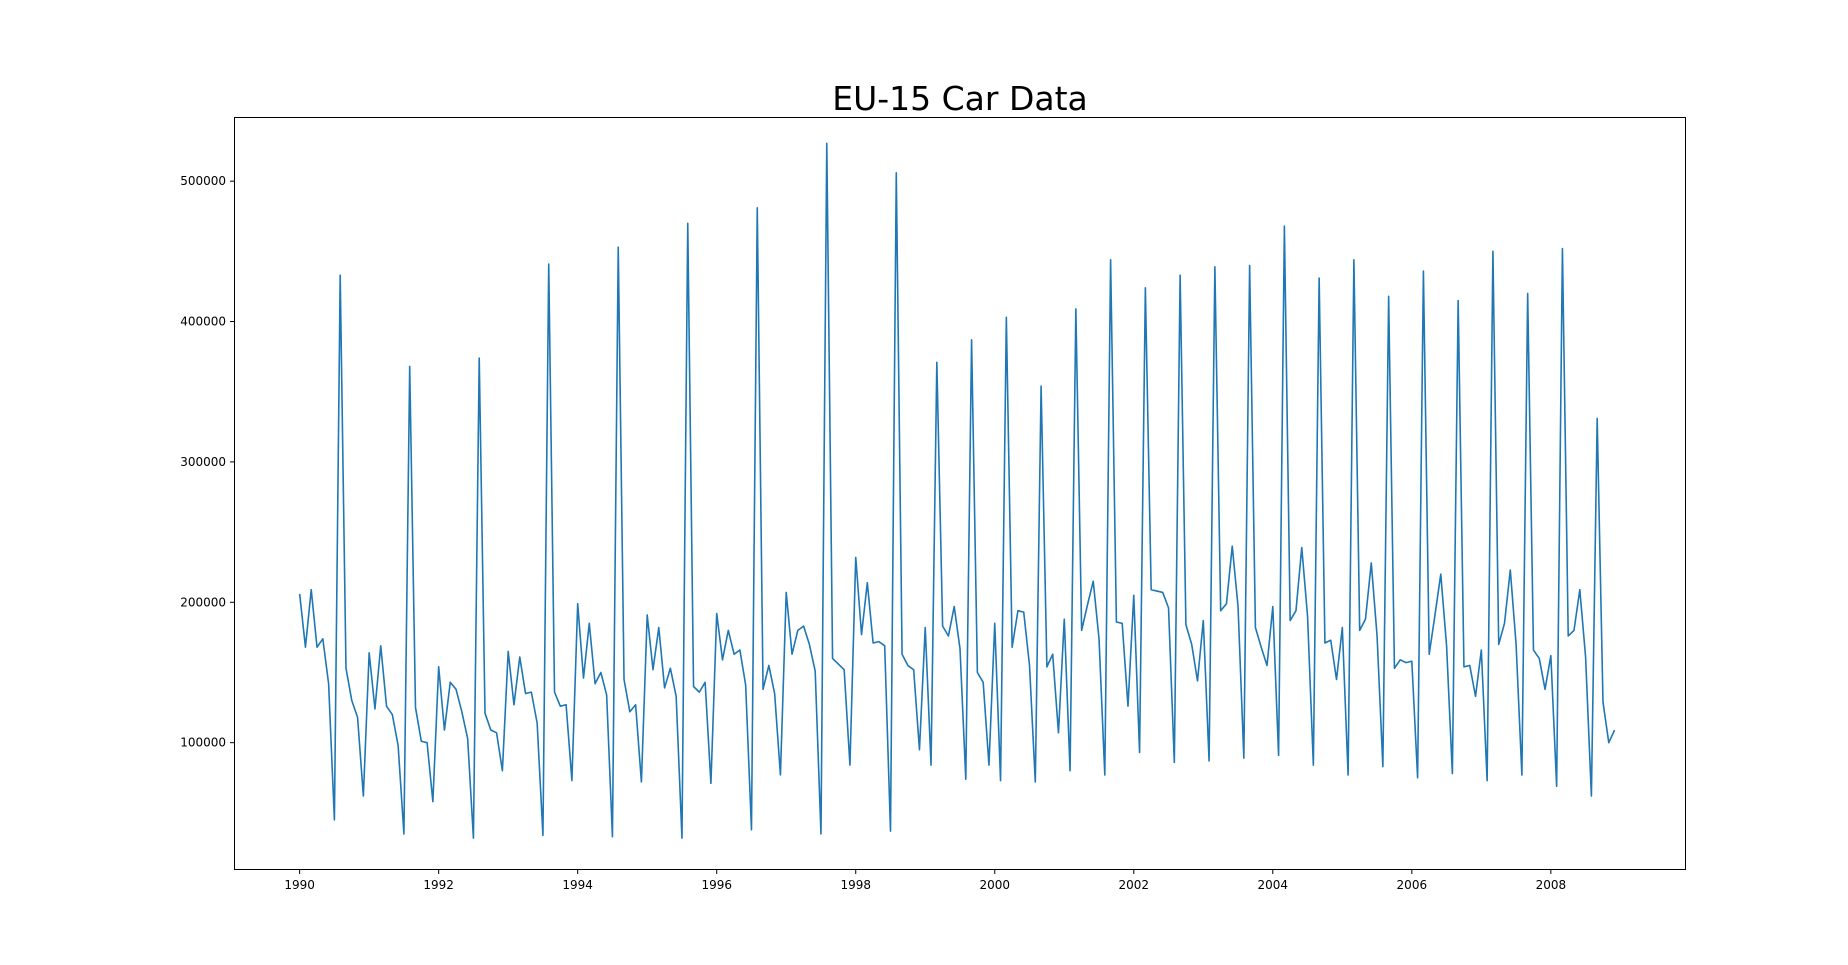 The image size is (1848, 965). I want to click on x-tick-label: 2002, so click(1134, 885).